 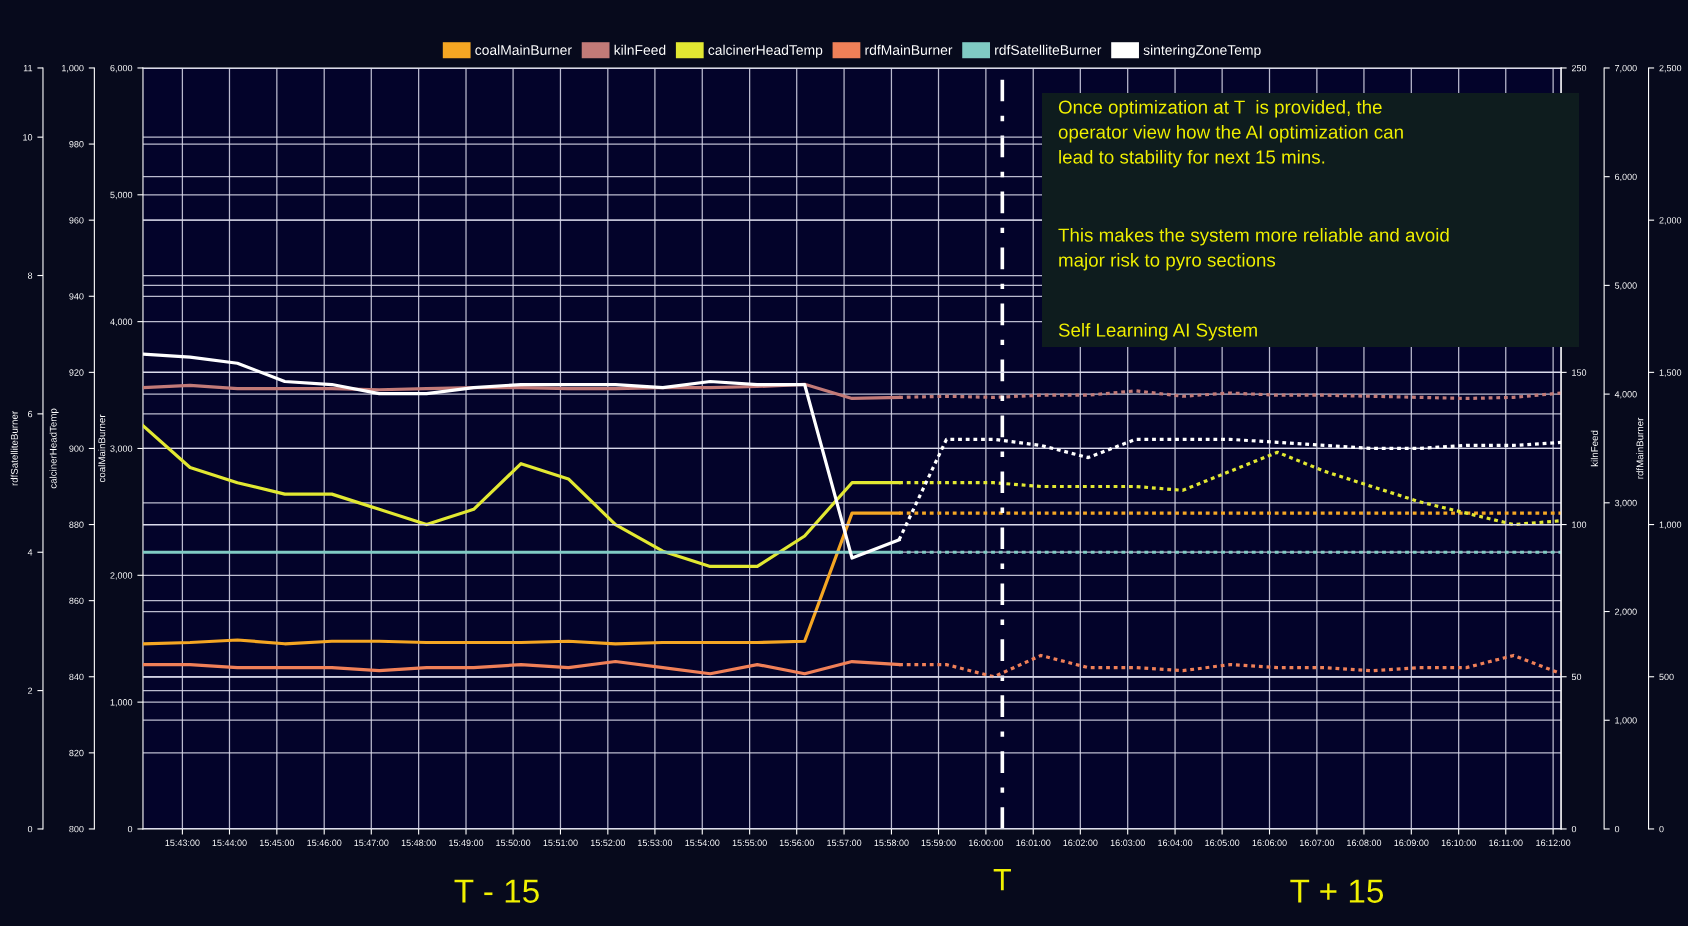 What do you see at coordinates (1625, 286) in the screenshot?
I see `y2-tick-label: 5,000` at bounding box center [1625, 286].